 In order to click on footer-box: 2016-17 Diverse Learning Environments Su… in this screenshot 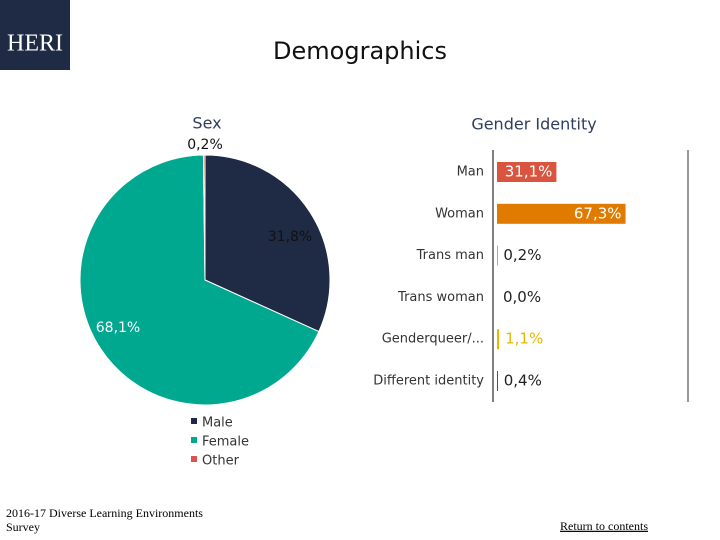, I will do `click(104, 520)`.